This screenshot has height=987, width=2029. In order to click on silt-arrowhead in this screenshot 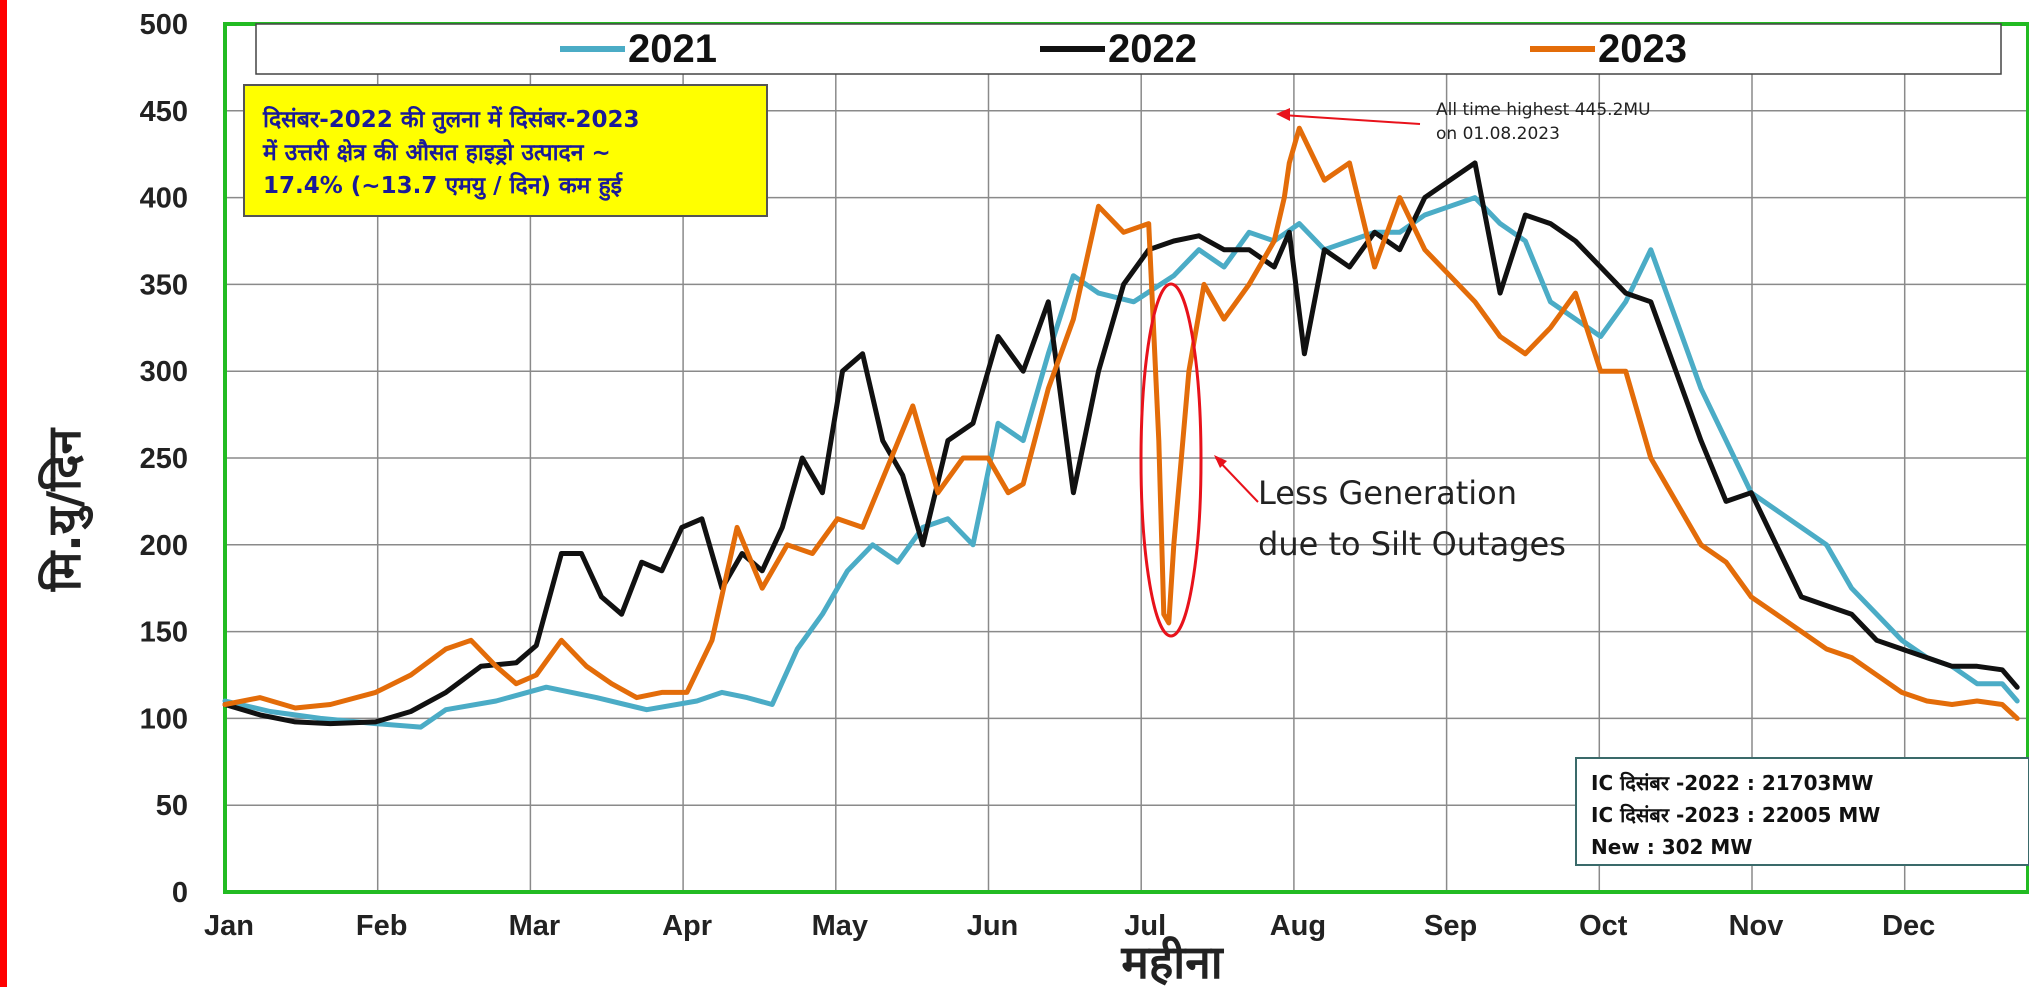, I will do `click(1220, 461)`.